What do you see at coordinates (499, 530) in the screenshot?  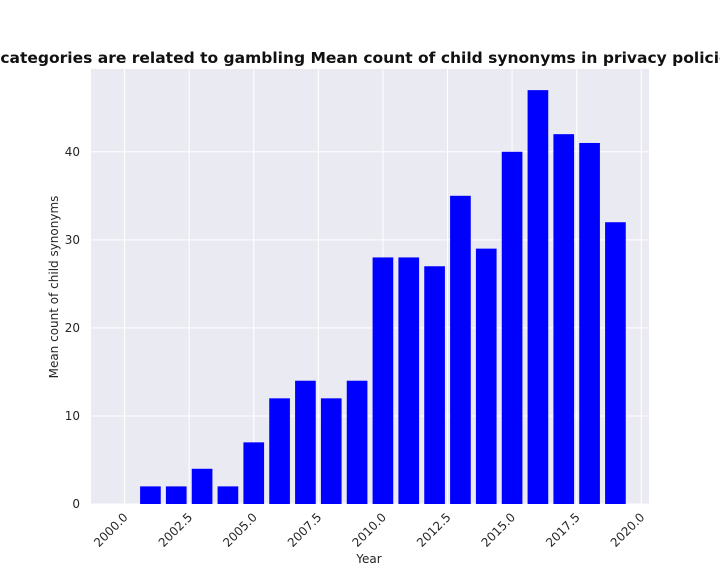 I see `x-tick-label: 2015.0` at bounding box center [499, 530].